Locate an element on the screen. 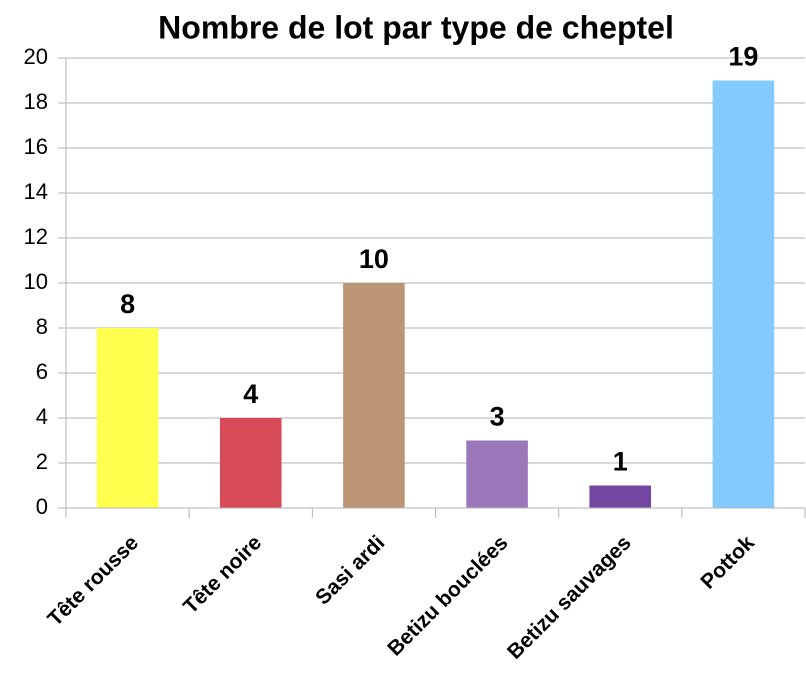 The width and height of the screenshot is (806, 685). x-tick-label: Tête rousse is located at coordinates (93, 581).